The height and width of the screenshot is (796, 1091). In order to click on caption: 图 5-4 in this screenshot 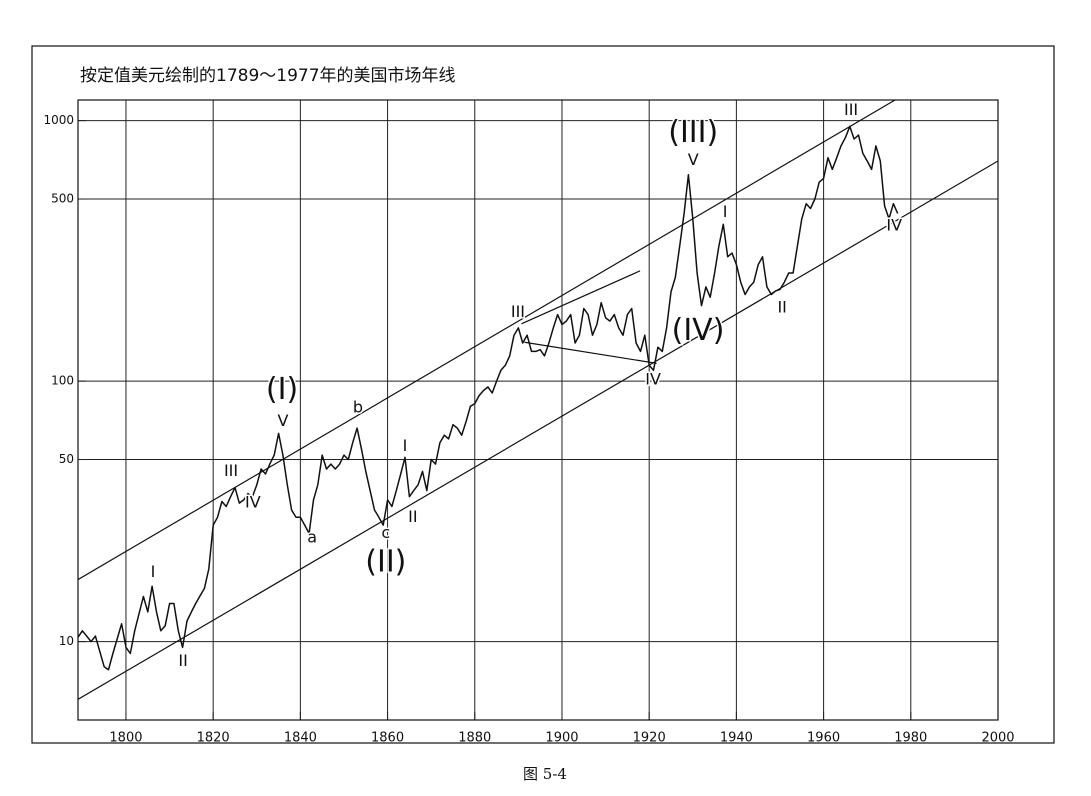, I will do `click(545, 774)`.